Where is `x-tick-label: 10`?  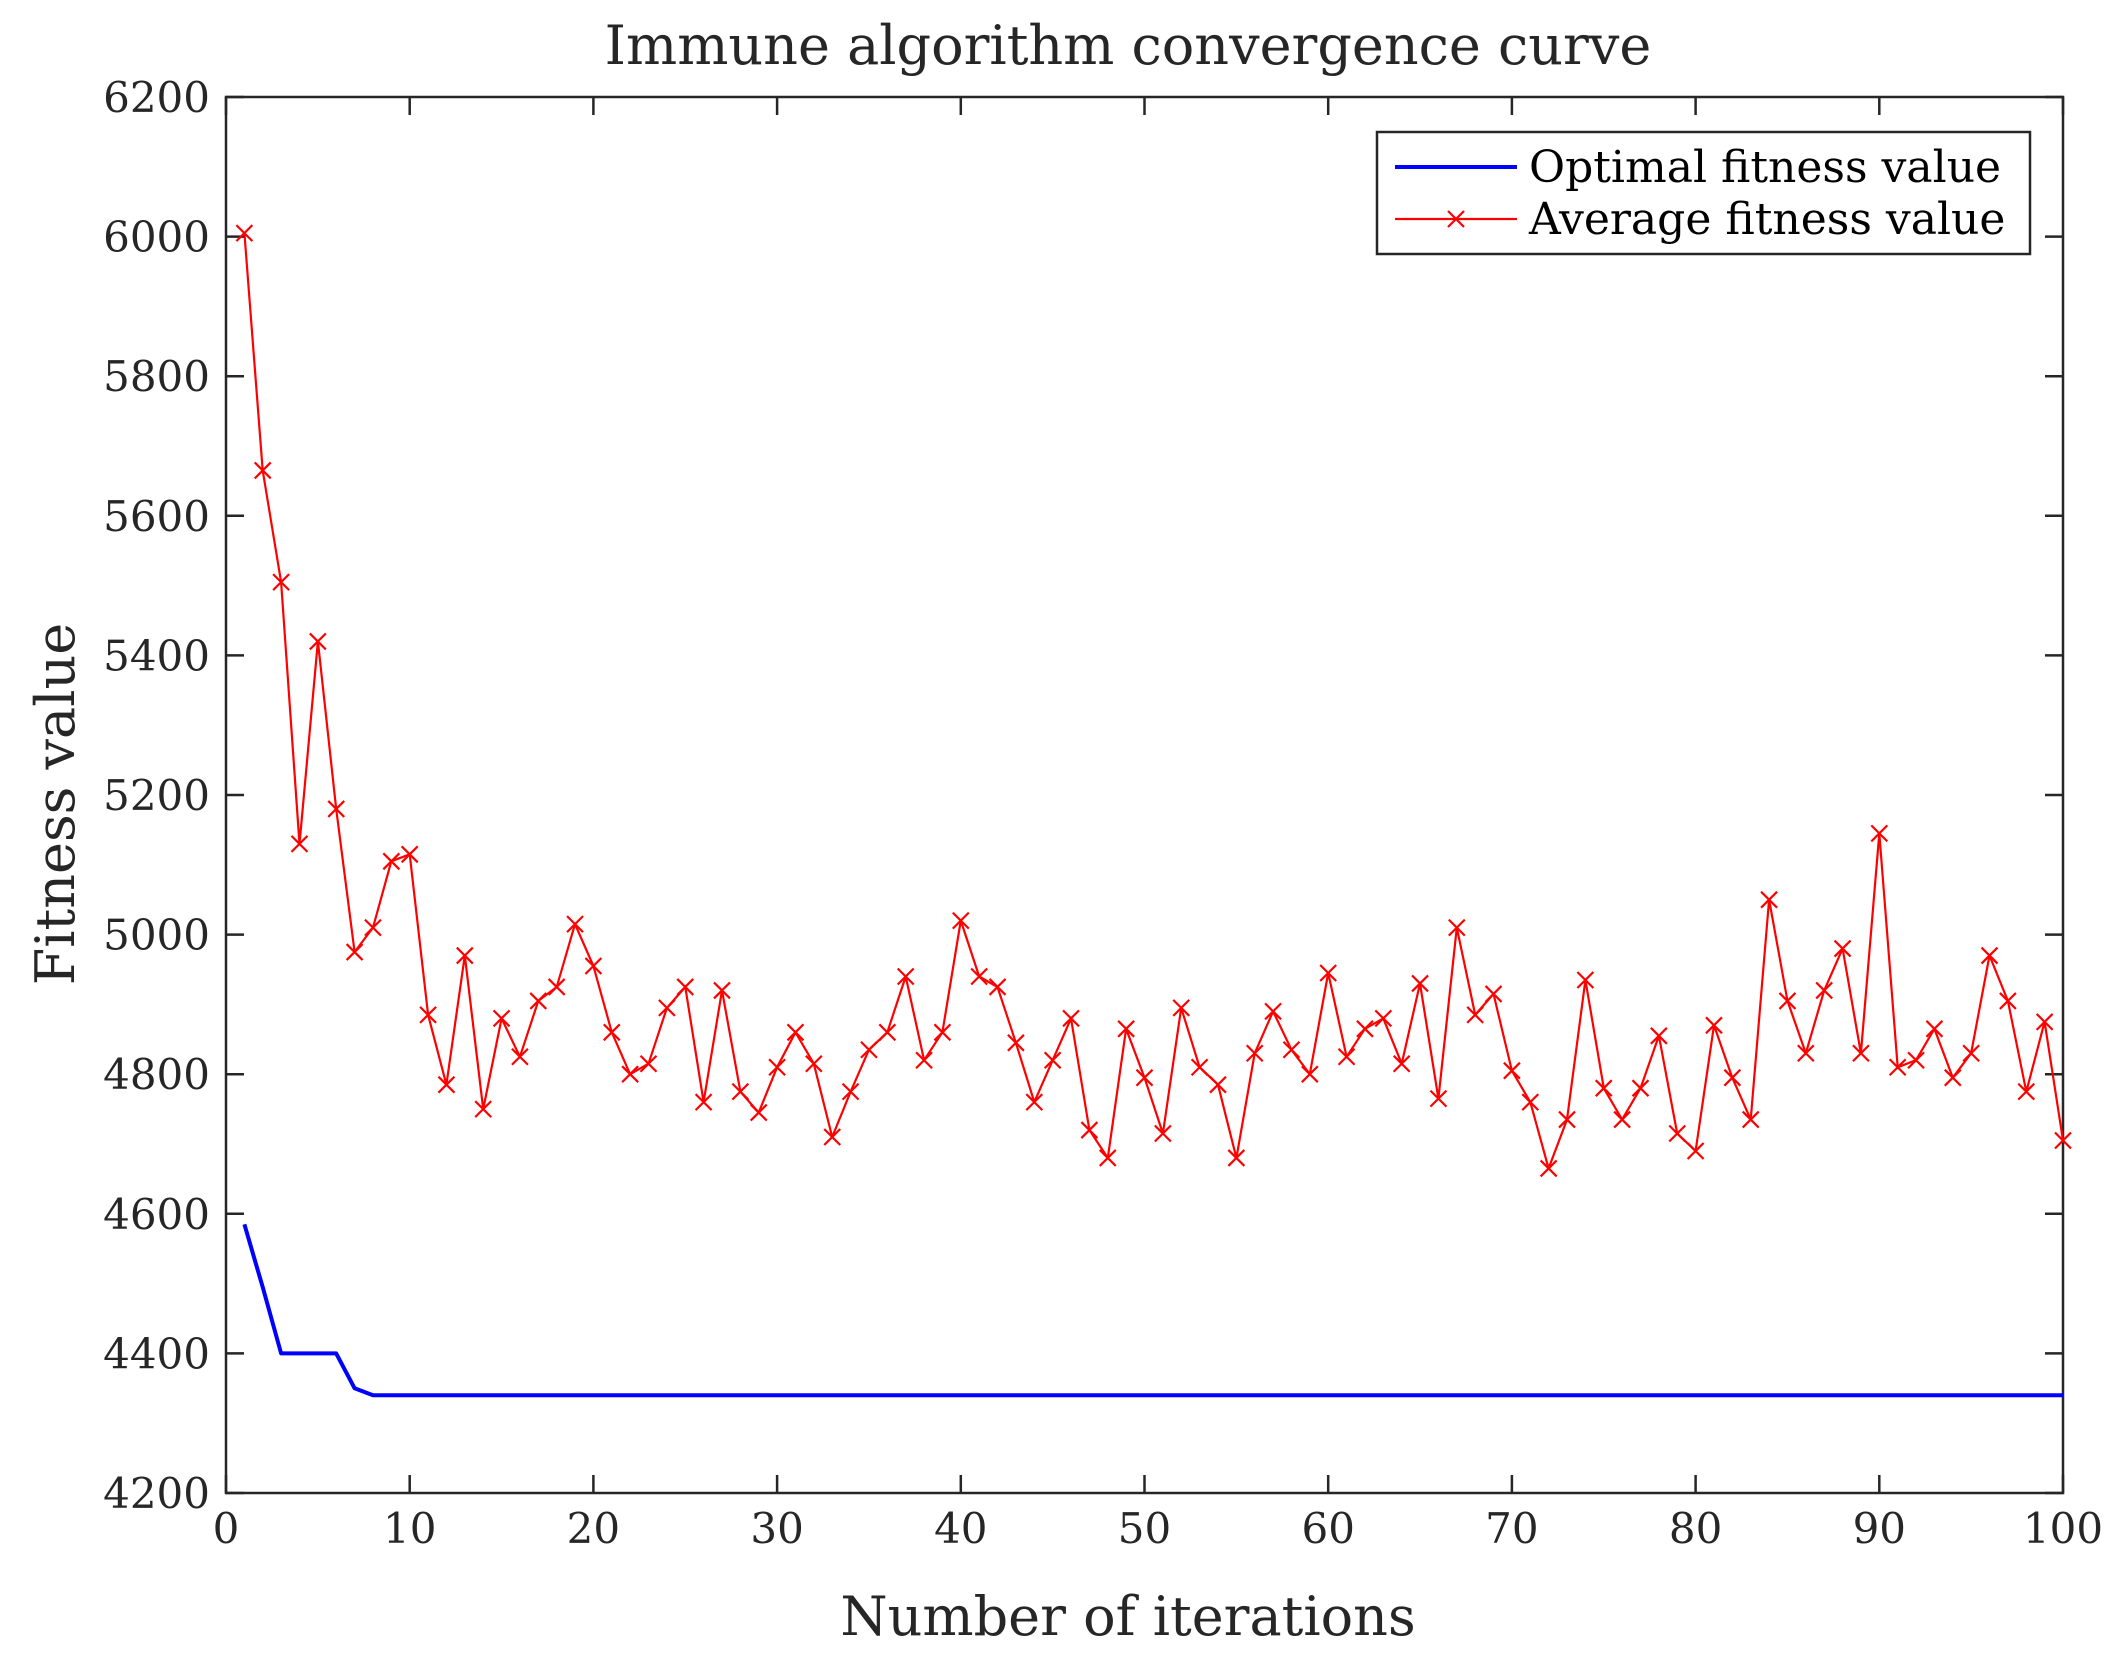
x-tick-label: 10 is located at coordinates (409, 1528).